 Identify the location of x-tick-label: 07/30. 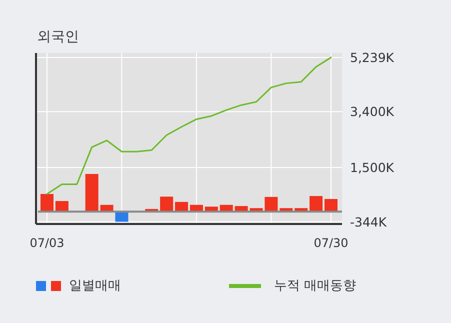
(331, 243).